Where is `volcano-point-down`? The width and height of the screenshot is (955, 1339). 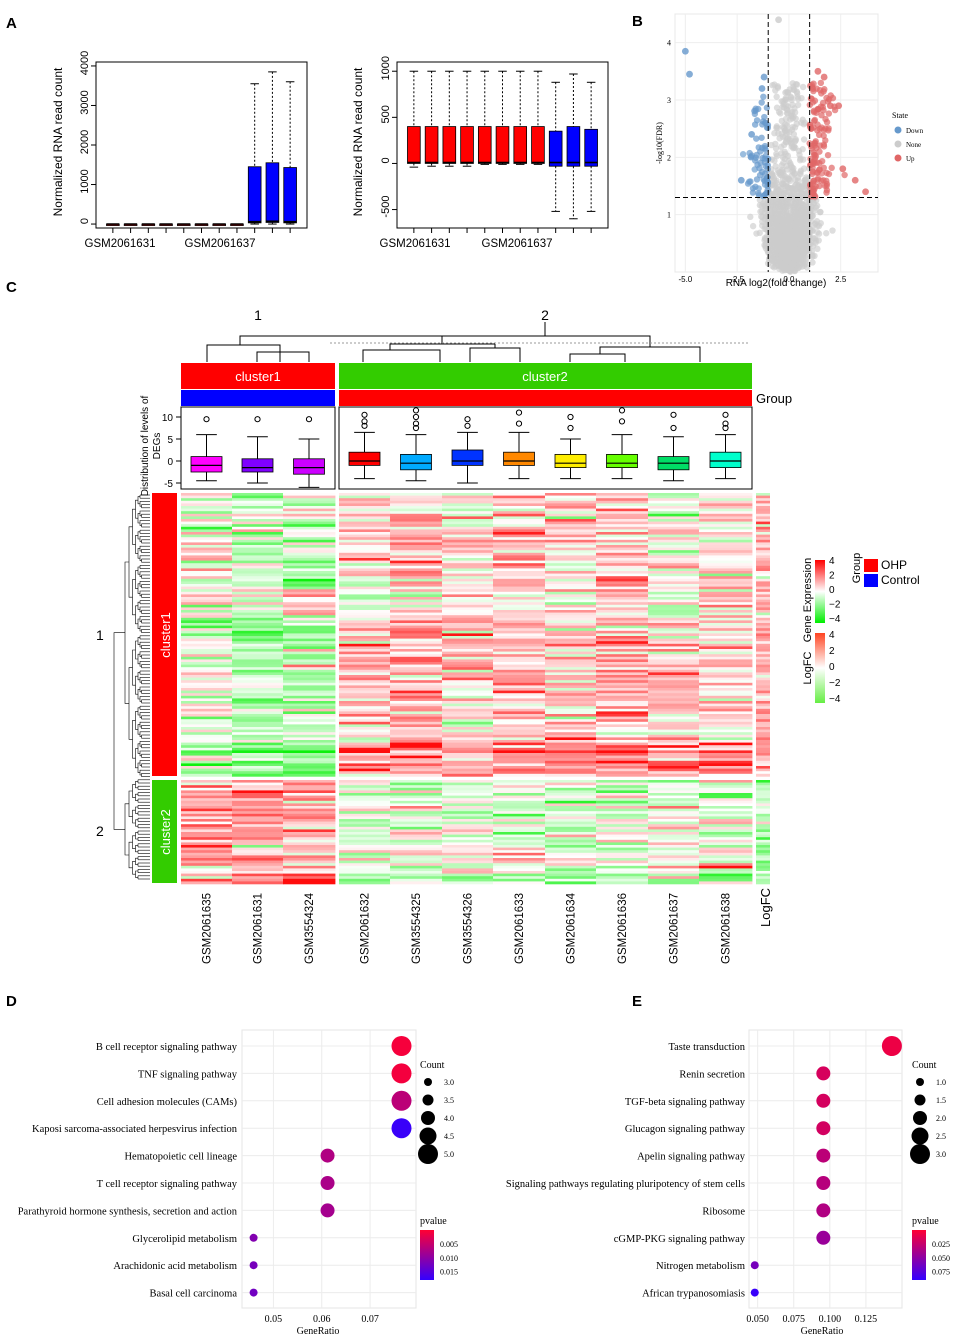
volcano-point-down is located at coordinates (755, 110).